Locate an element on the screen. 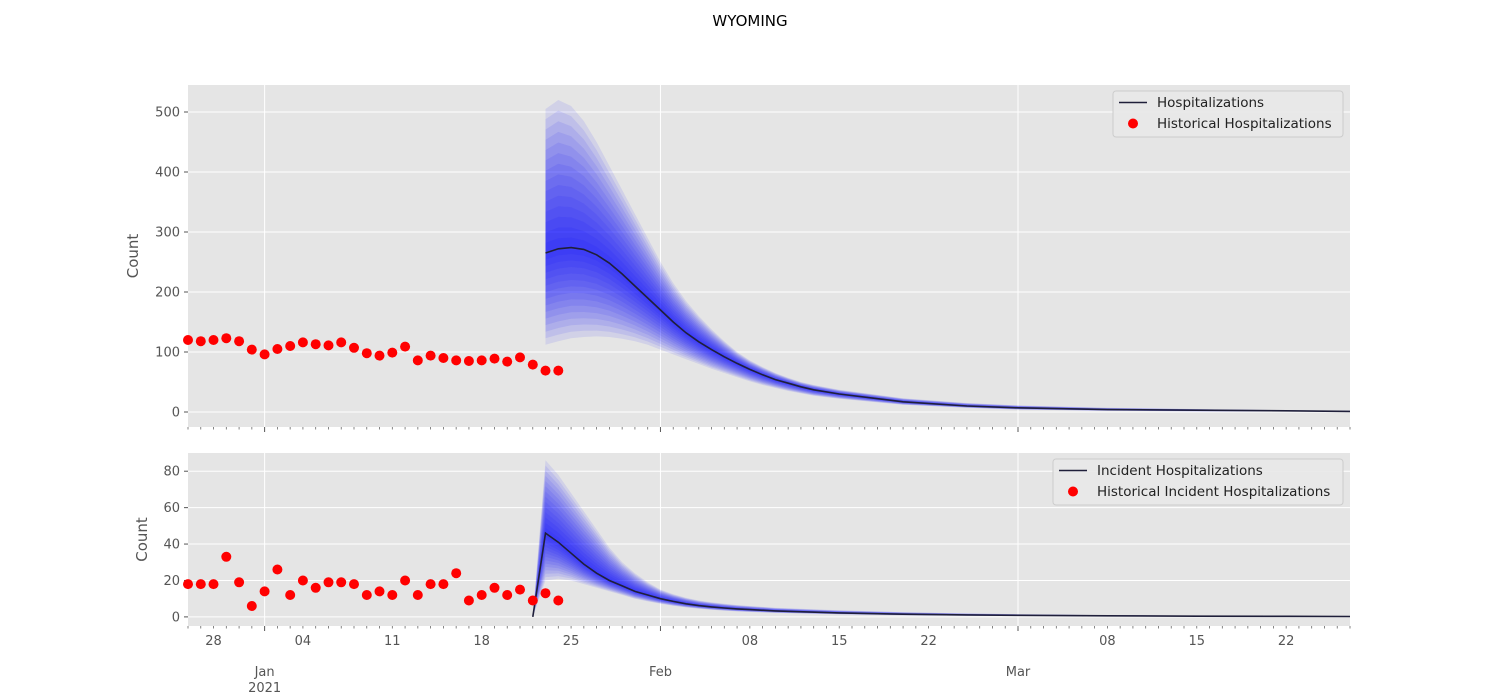  x-tick-label: 25 is located at coordinates (571, 641).